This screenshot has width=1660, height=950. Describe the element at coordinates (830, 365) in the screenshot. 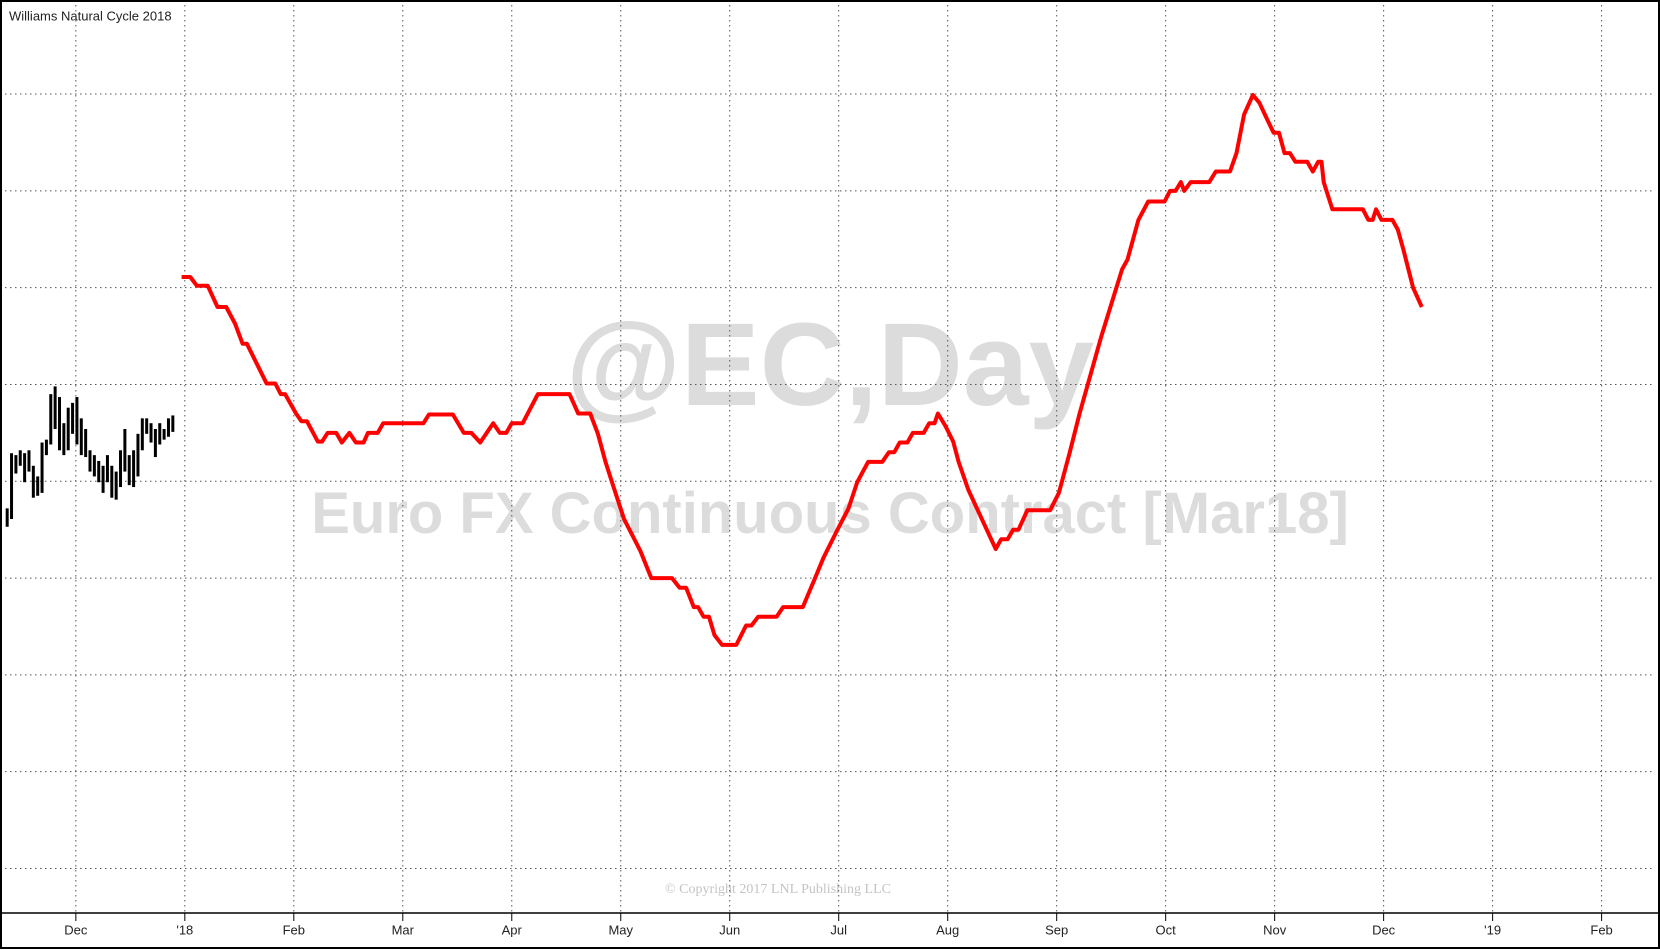

I see `watermark: @EC,Day` at that location.